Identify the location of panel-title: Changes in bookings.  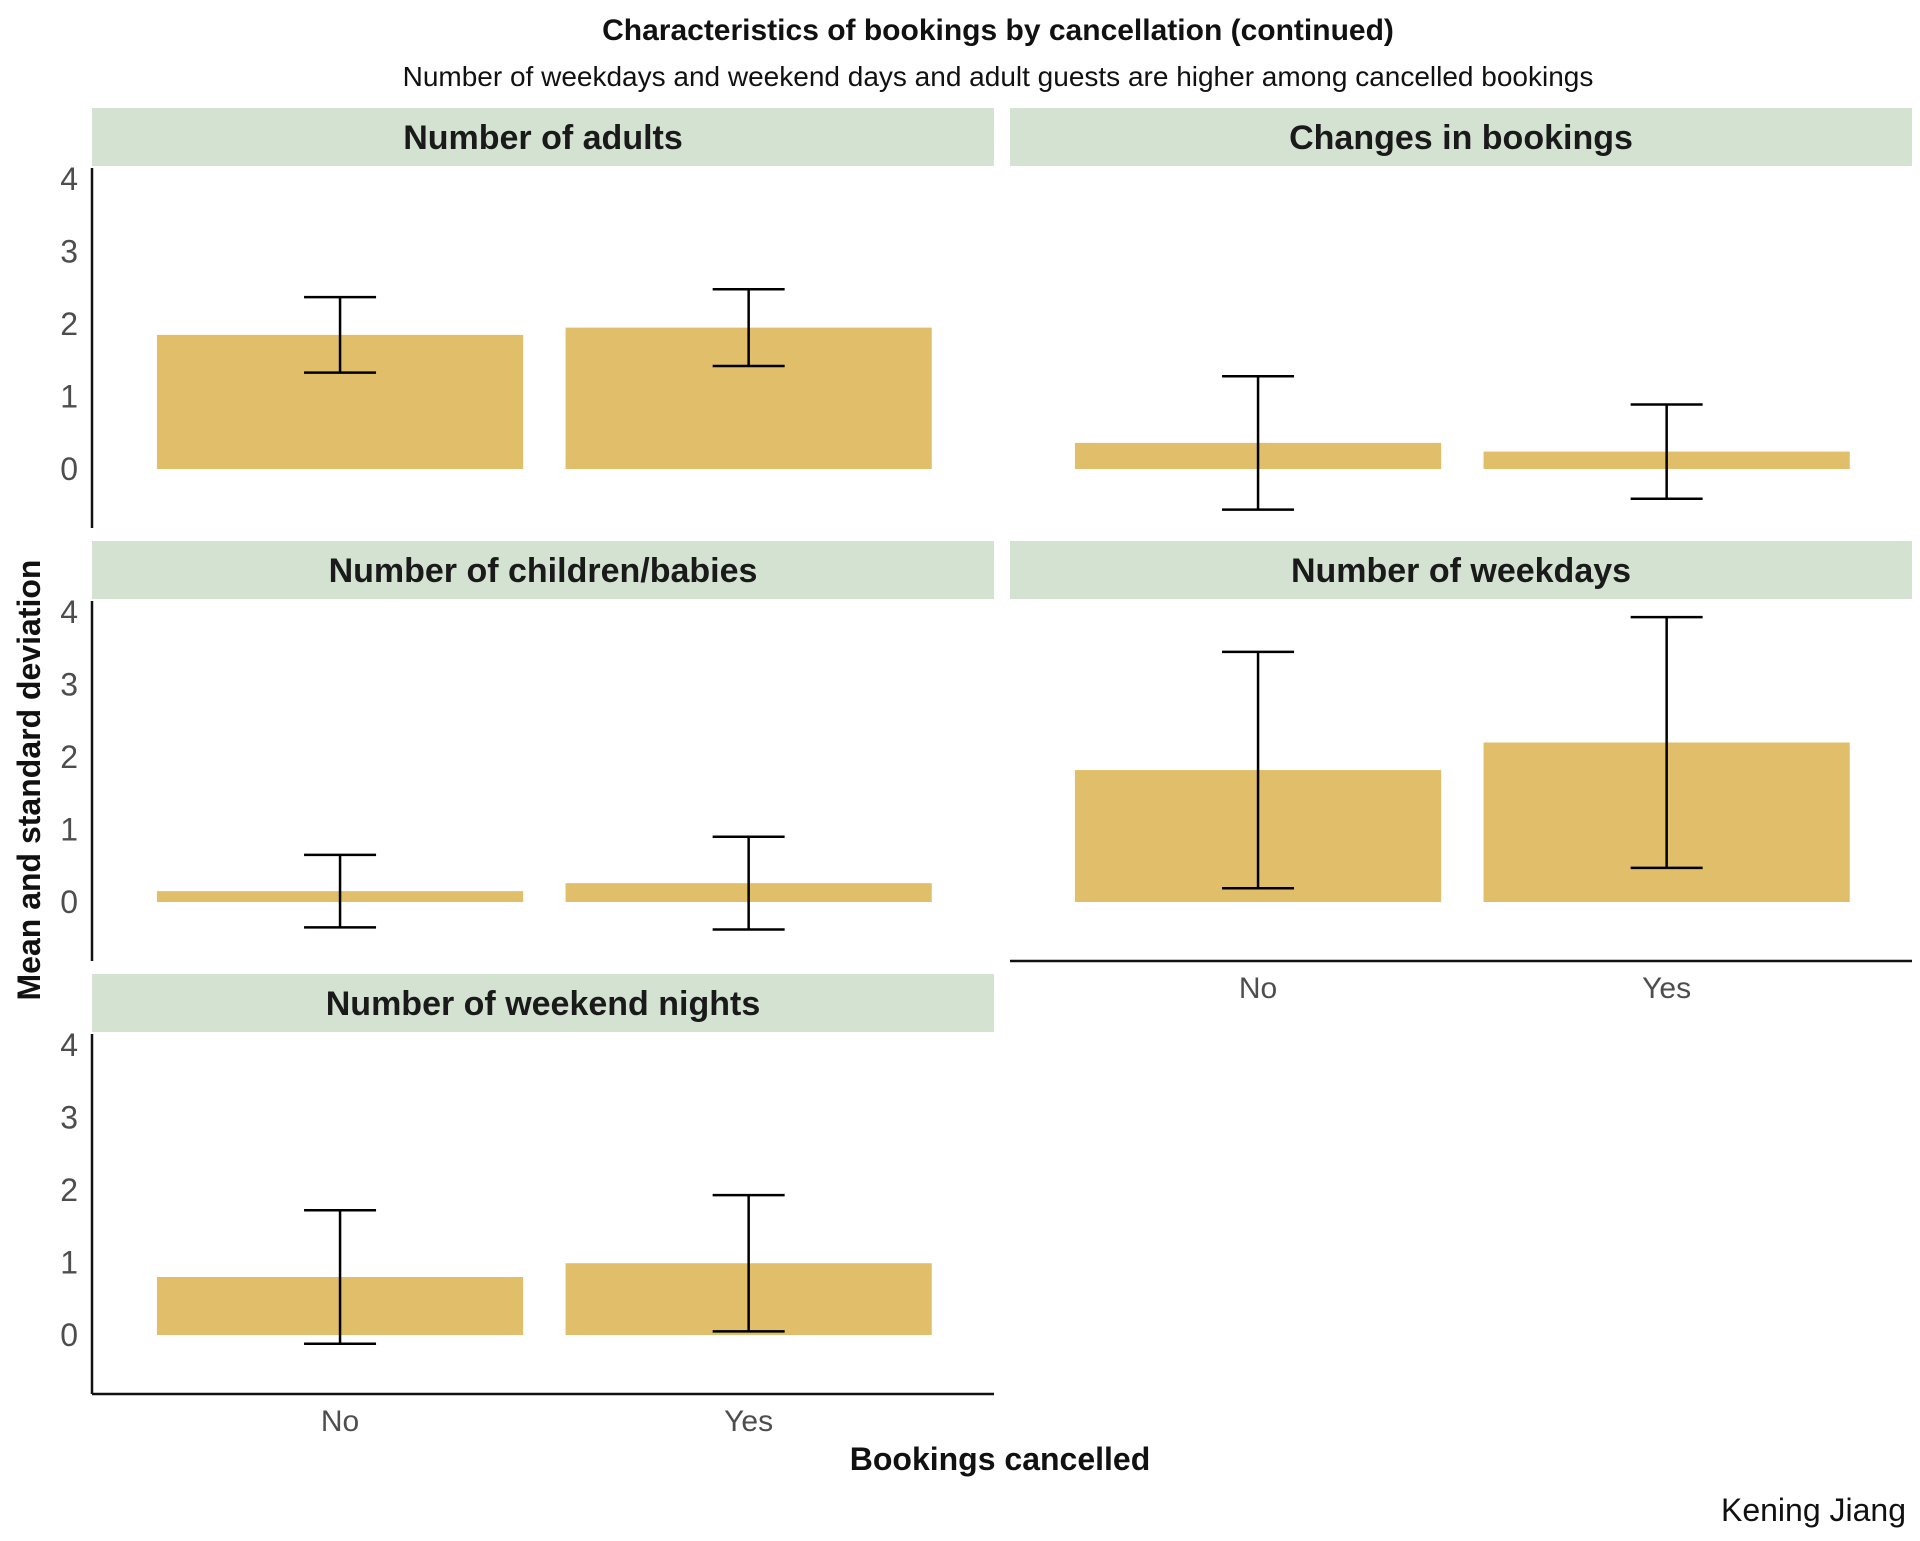
(1461, 138).